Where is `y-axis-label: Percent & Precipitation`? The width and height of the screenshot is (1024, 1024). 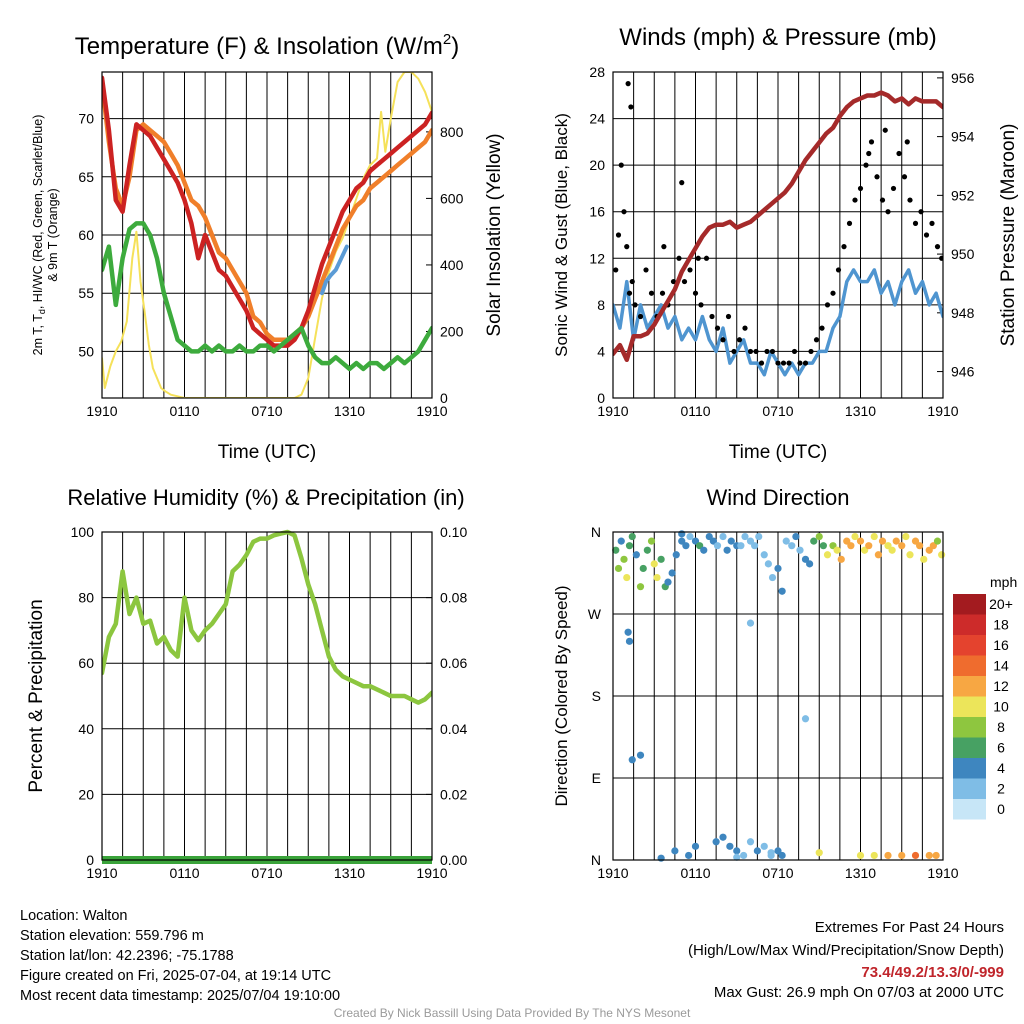 y-axis-label: Percent & Precipitation is located at coordinates (36, 695).